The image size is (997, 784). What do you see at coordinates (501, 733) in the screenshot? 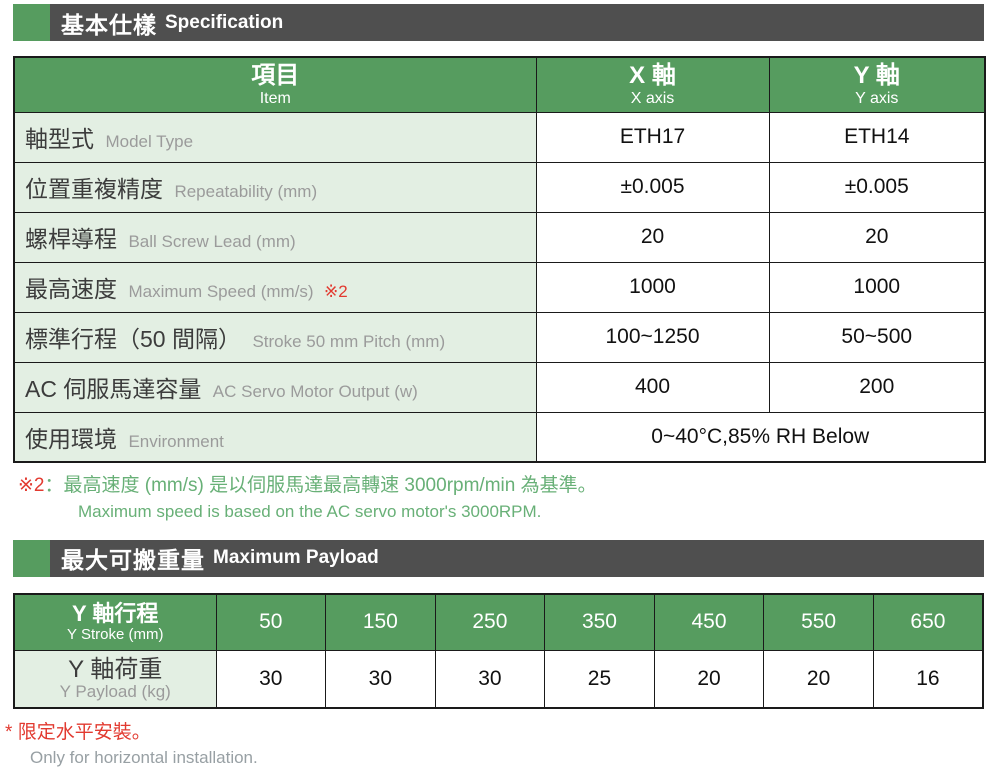
I see `footnote2-zh-line: * 限定水平安裝。` at bounding box center [501, 733].